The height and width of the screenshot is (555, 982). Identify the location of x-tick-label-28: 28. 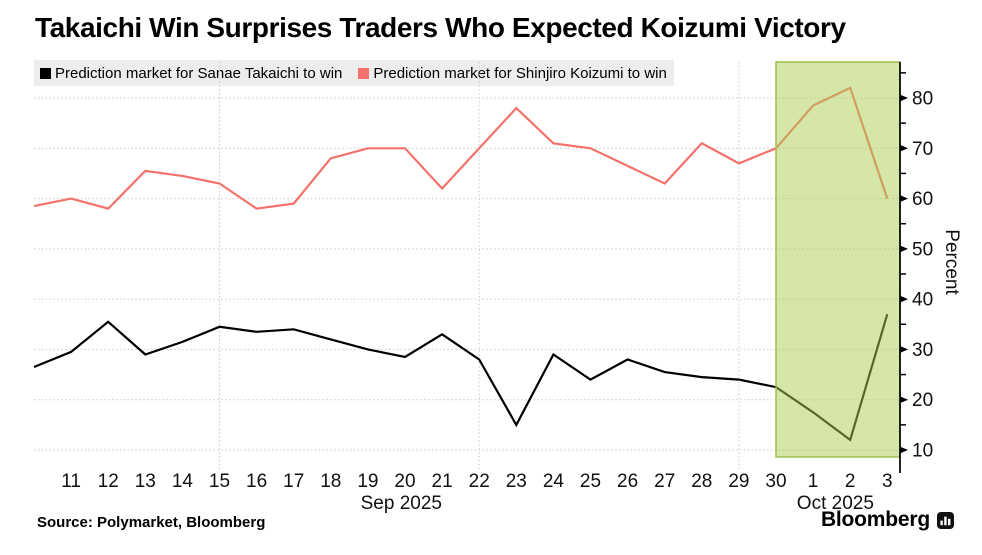
(701, 481).